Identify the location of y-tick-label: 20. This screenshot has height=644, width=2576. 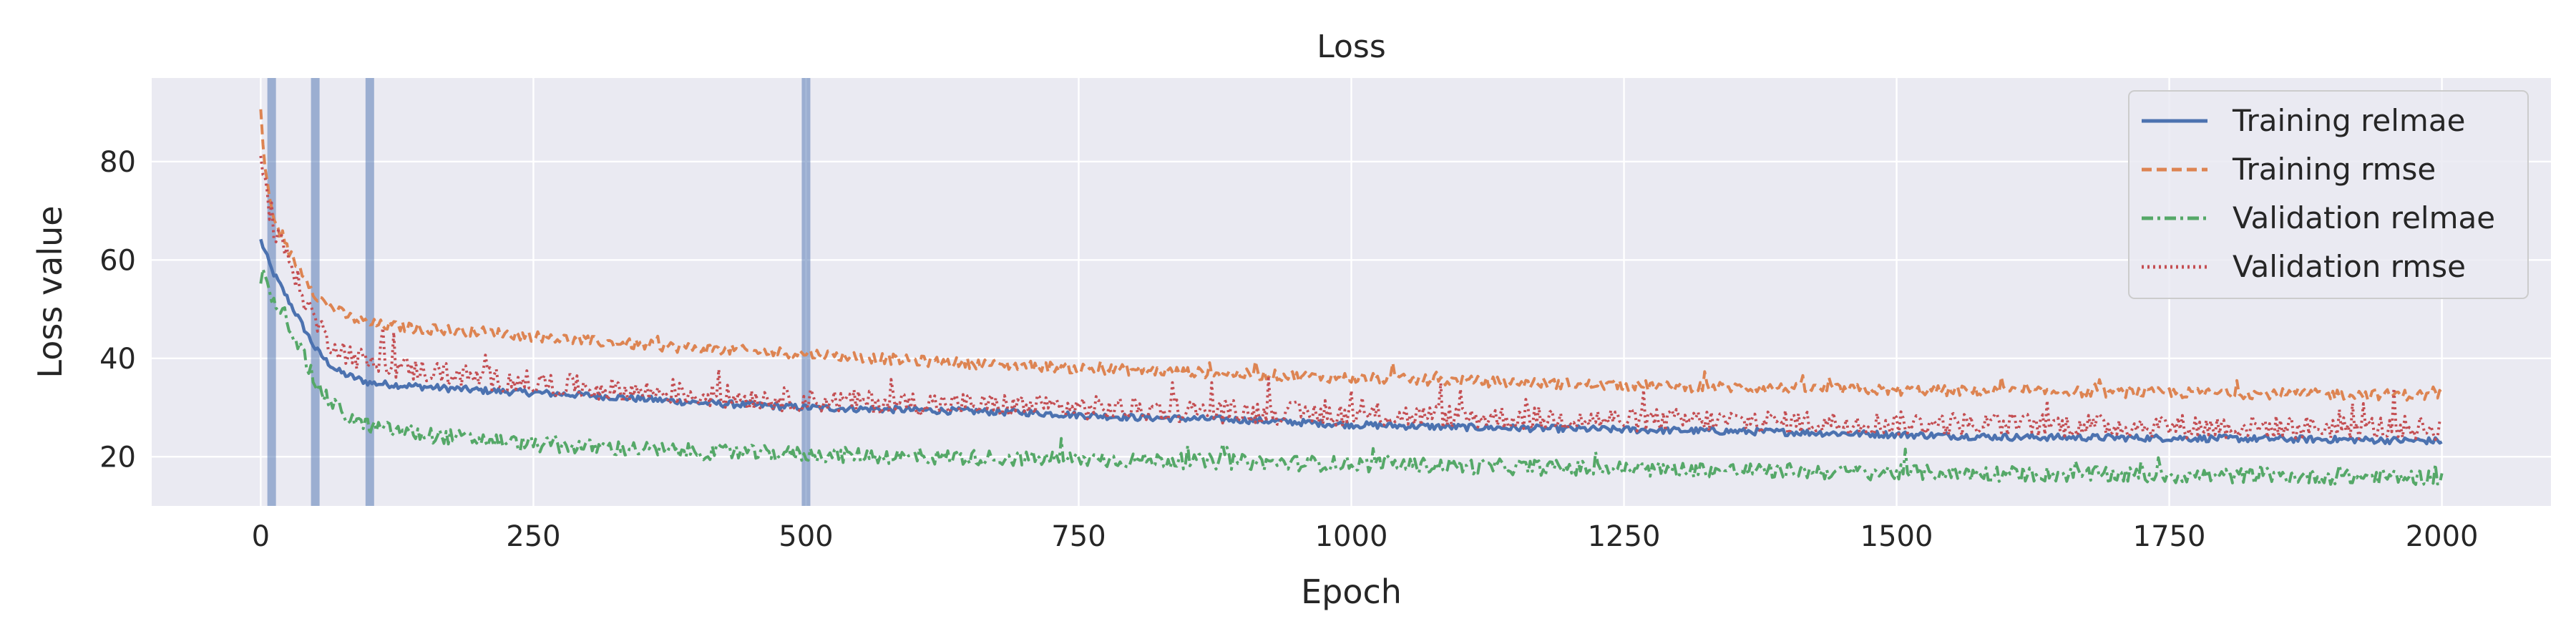
(117, 457).